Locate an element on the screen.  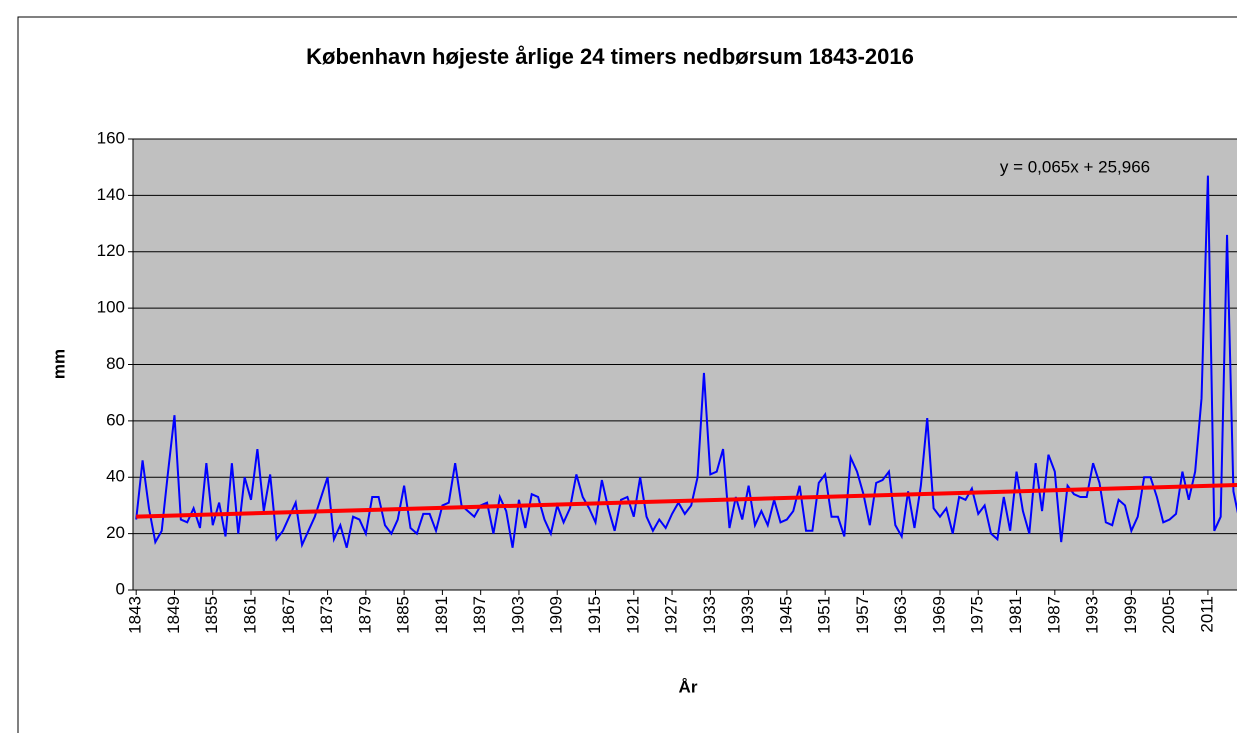
y-tick-label: 40 is located at coordinates (115, 476).